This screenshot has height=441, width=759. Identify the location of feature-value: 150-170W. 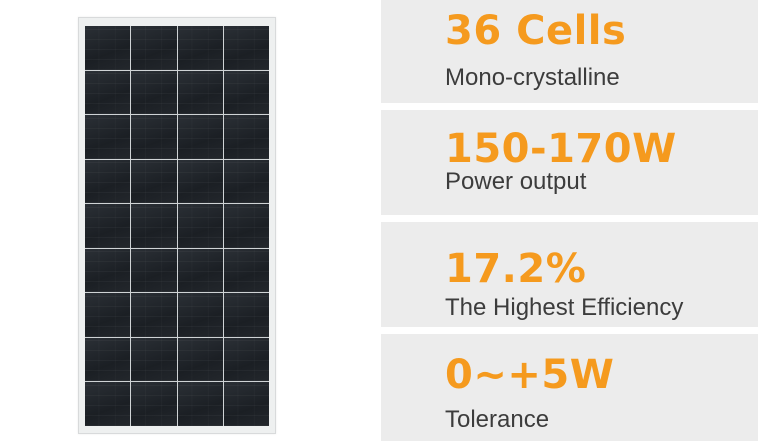
(561, 149).